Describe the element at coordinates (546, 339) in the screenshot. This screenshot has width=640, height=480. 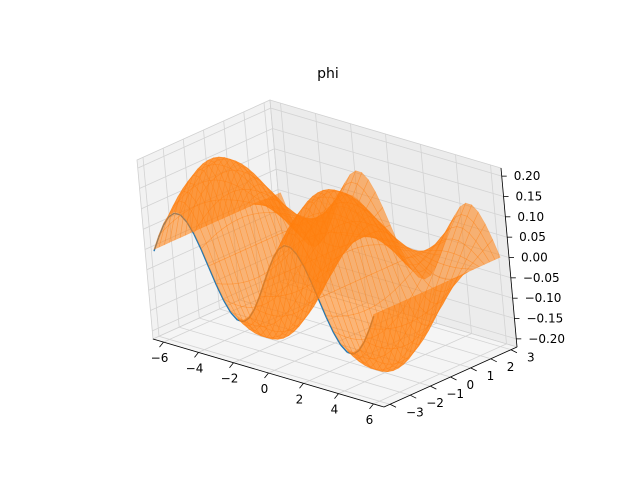
I see `z-tick-label: −0.20` at that location.